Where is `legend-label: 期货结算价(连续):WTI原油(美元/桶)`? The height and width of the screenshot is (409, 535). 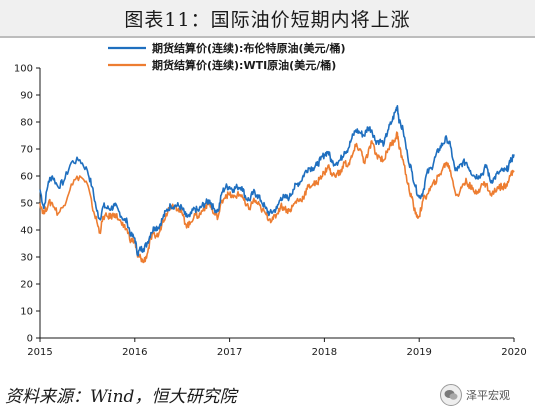 legend-label: 期货结算价(连续):WTI原油(美元/桶) is located at coordinates (244, 65).